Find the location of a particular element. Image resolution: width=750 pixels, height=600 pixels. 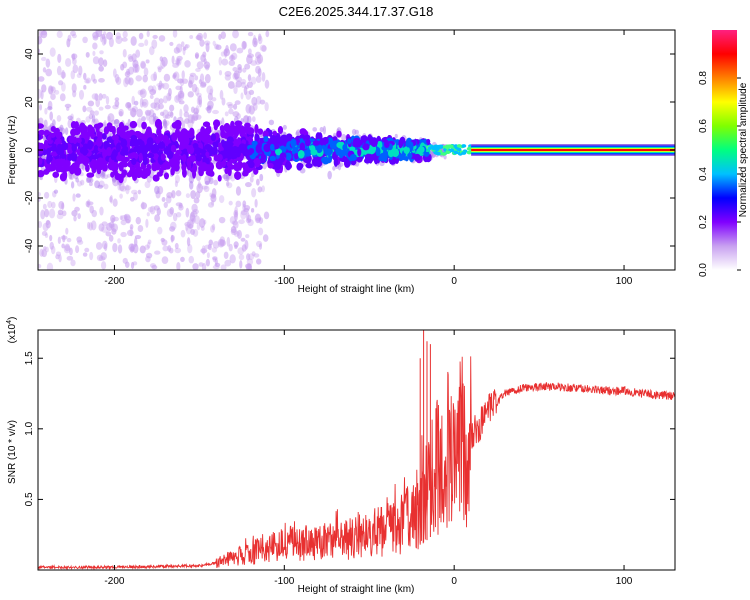

spectrogram-xlabel: Height of straight line (km) is located at coordinates (356, 289).